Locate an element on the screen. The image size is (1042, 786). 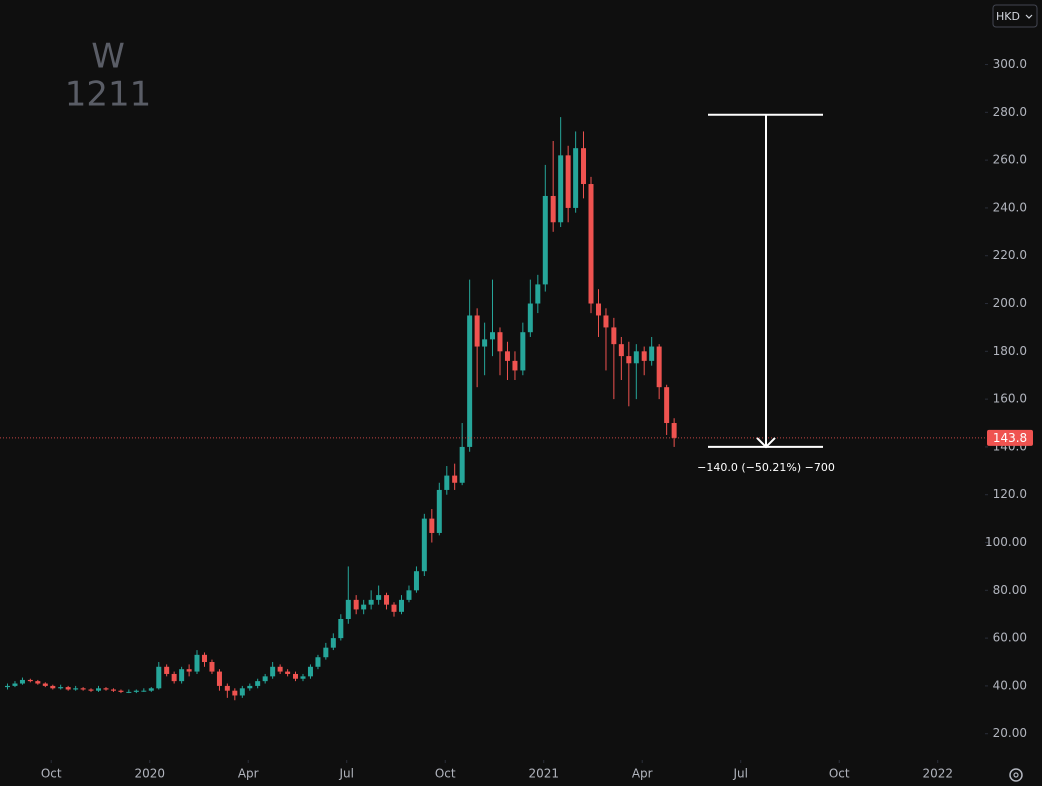
measure-arrowhead is located at coordinates (766, 443).